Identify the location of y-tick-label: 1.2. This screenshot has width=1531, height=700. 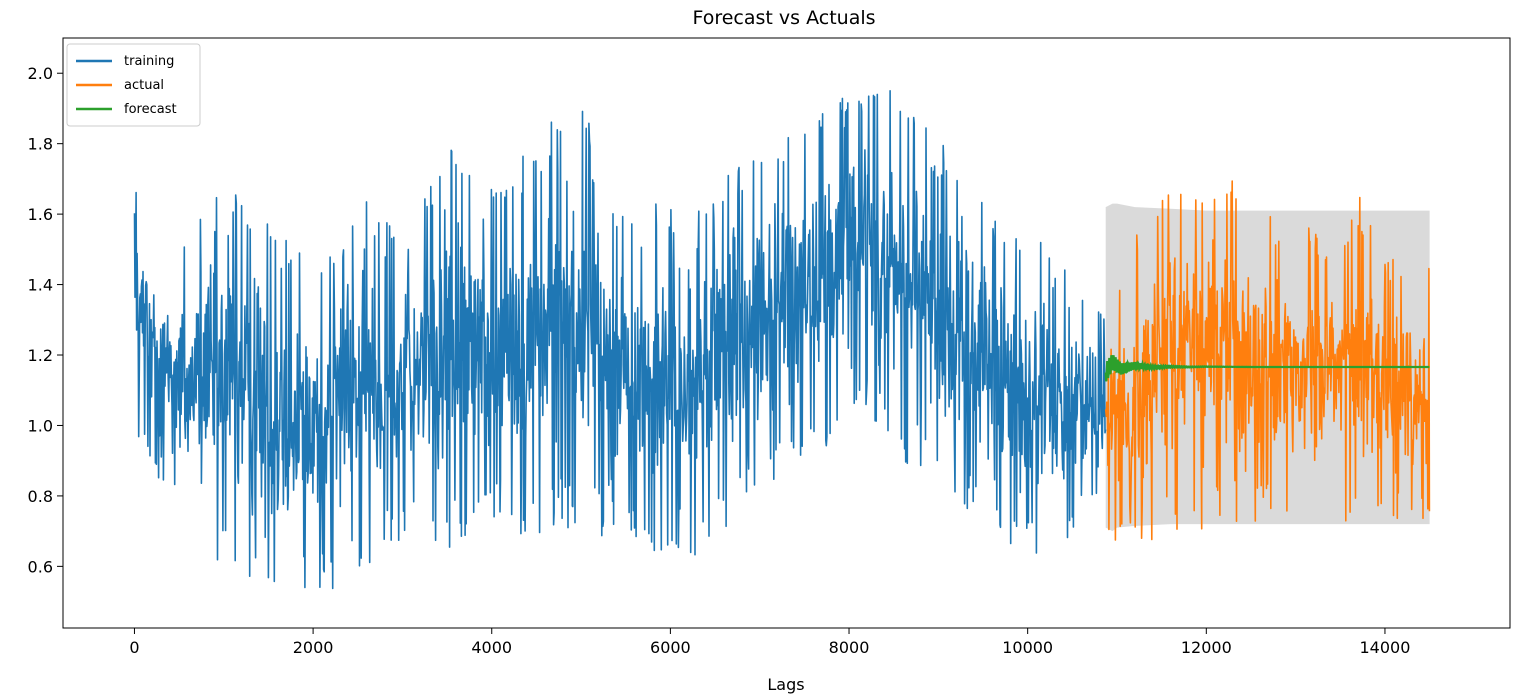
(40, 355).